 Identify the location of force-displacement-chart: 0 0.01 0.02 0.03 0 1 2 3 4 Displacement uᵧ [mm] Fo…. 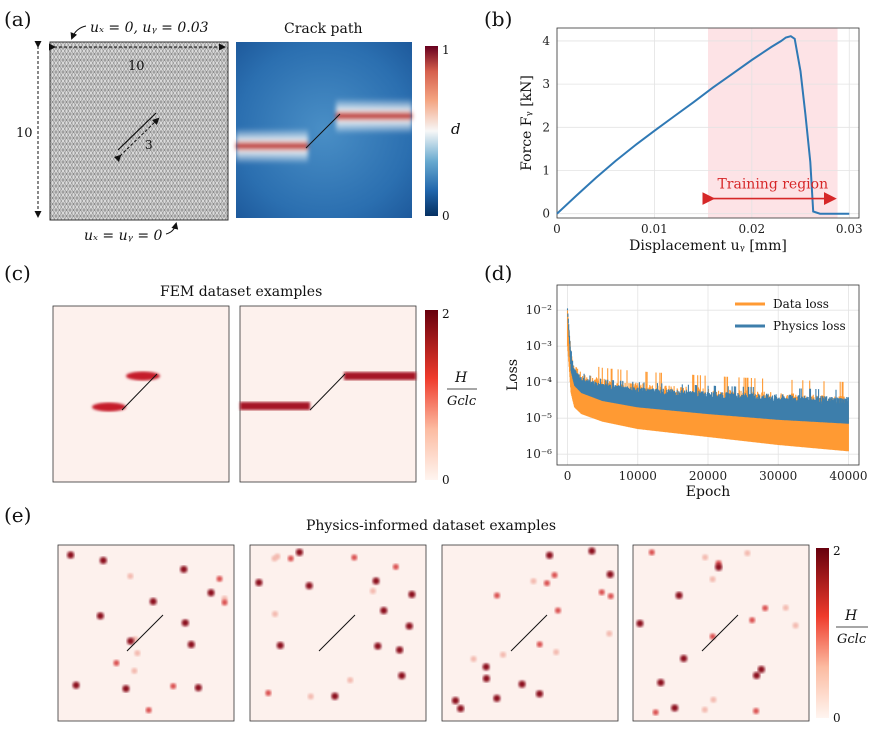
(691, 140).